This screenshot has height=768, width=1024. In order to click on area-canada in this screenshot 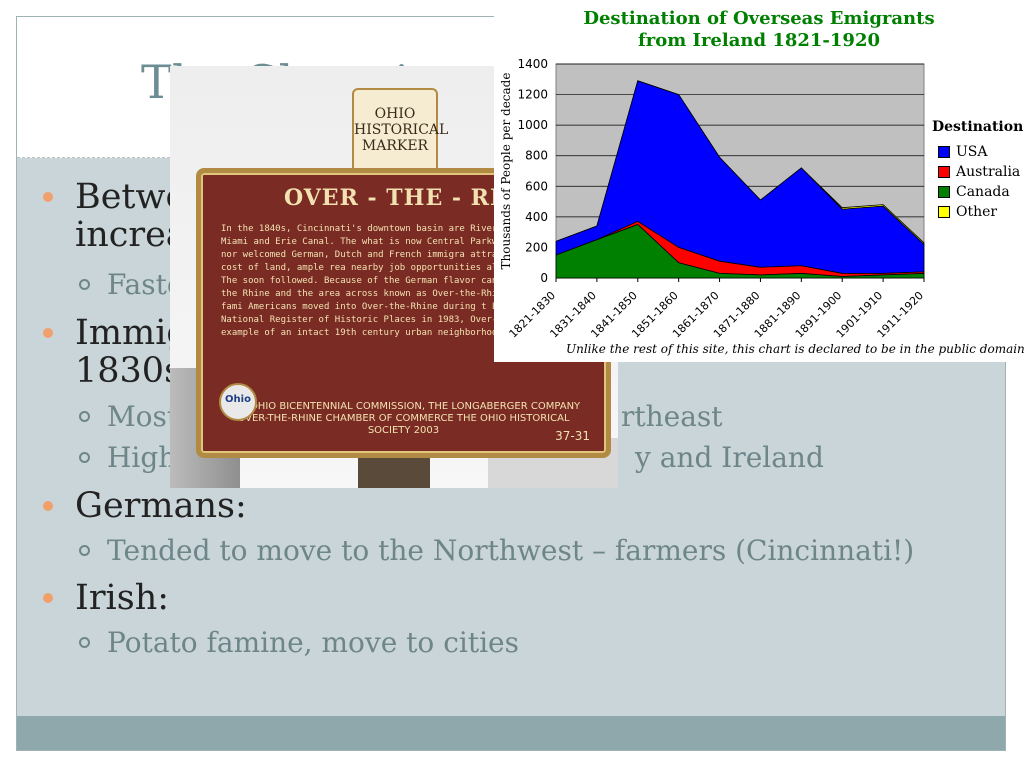, I will do `click(740, 251)`.